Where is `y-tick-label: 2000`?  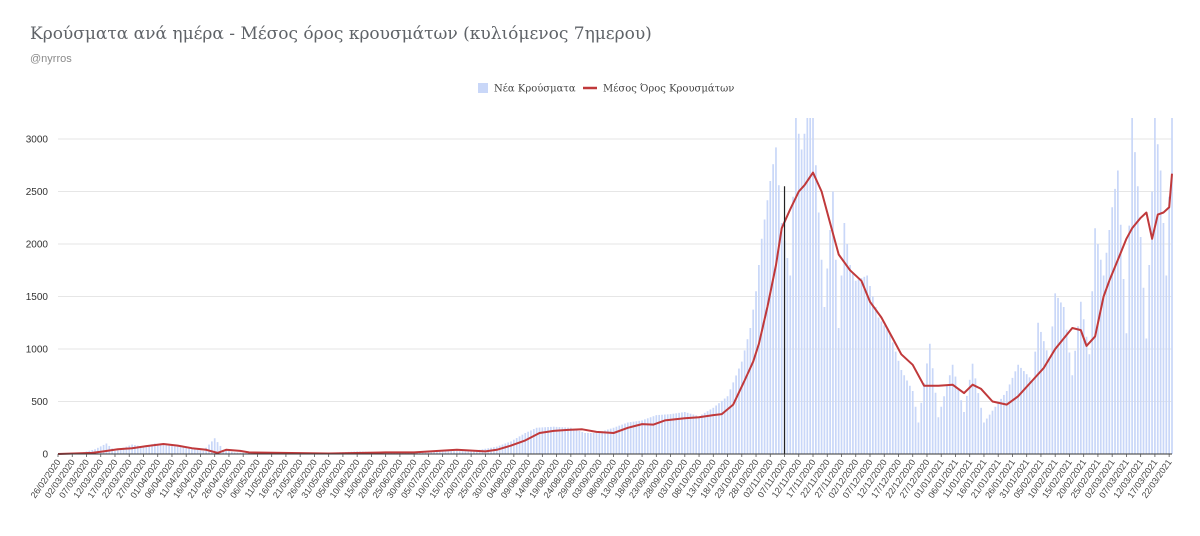
y-tick-label: 2000 is located at coordinates (37, 245).